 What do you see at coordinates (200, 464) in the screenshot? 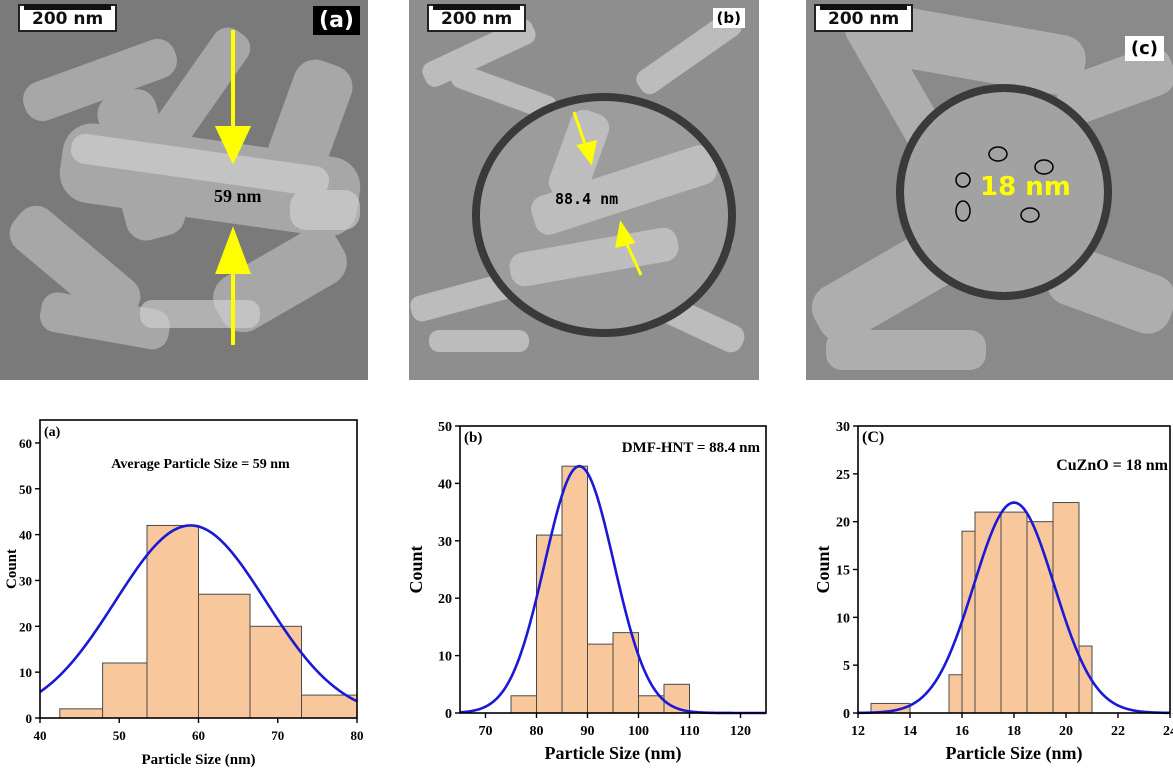
I see `chart-annotation: Average Particle Size = 59 nm` at bounding box center [200, 464].